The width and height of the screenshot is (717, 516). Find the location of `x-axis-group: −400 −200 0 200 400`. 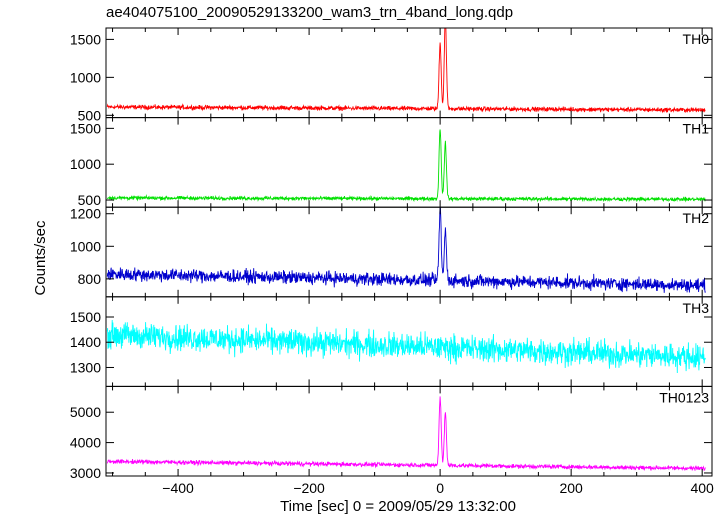

x-axis-group: −400 −200 0 200 400 is located at coordinates (438, 488).